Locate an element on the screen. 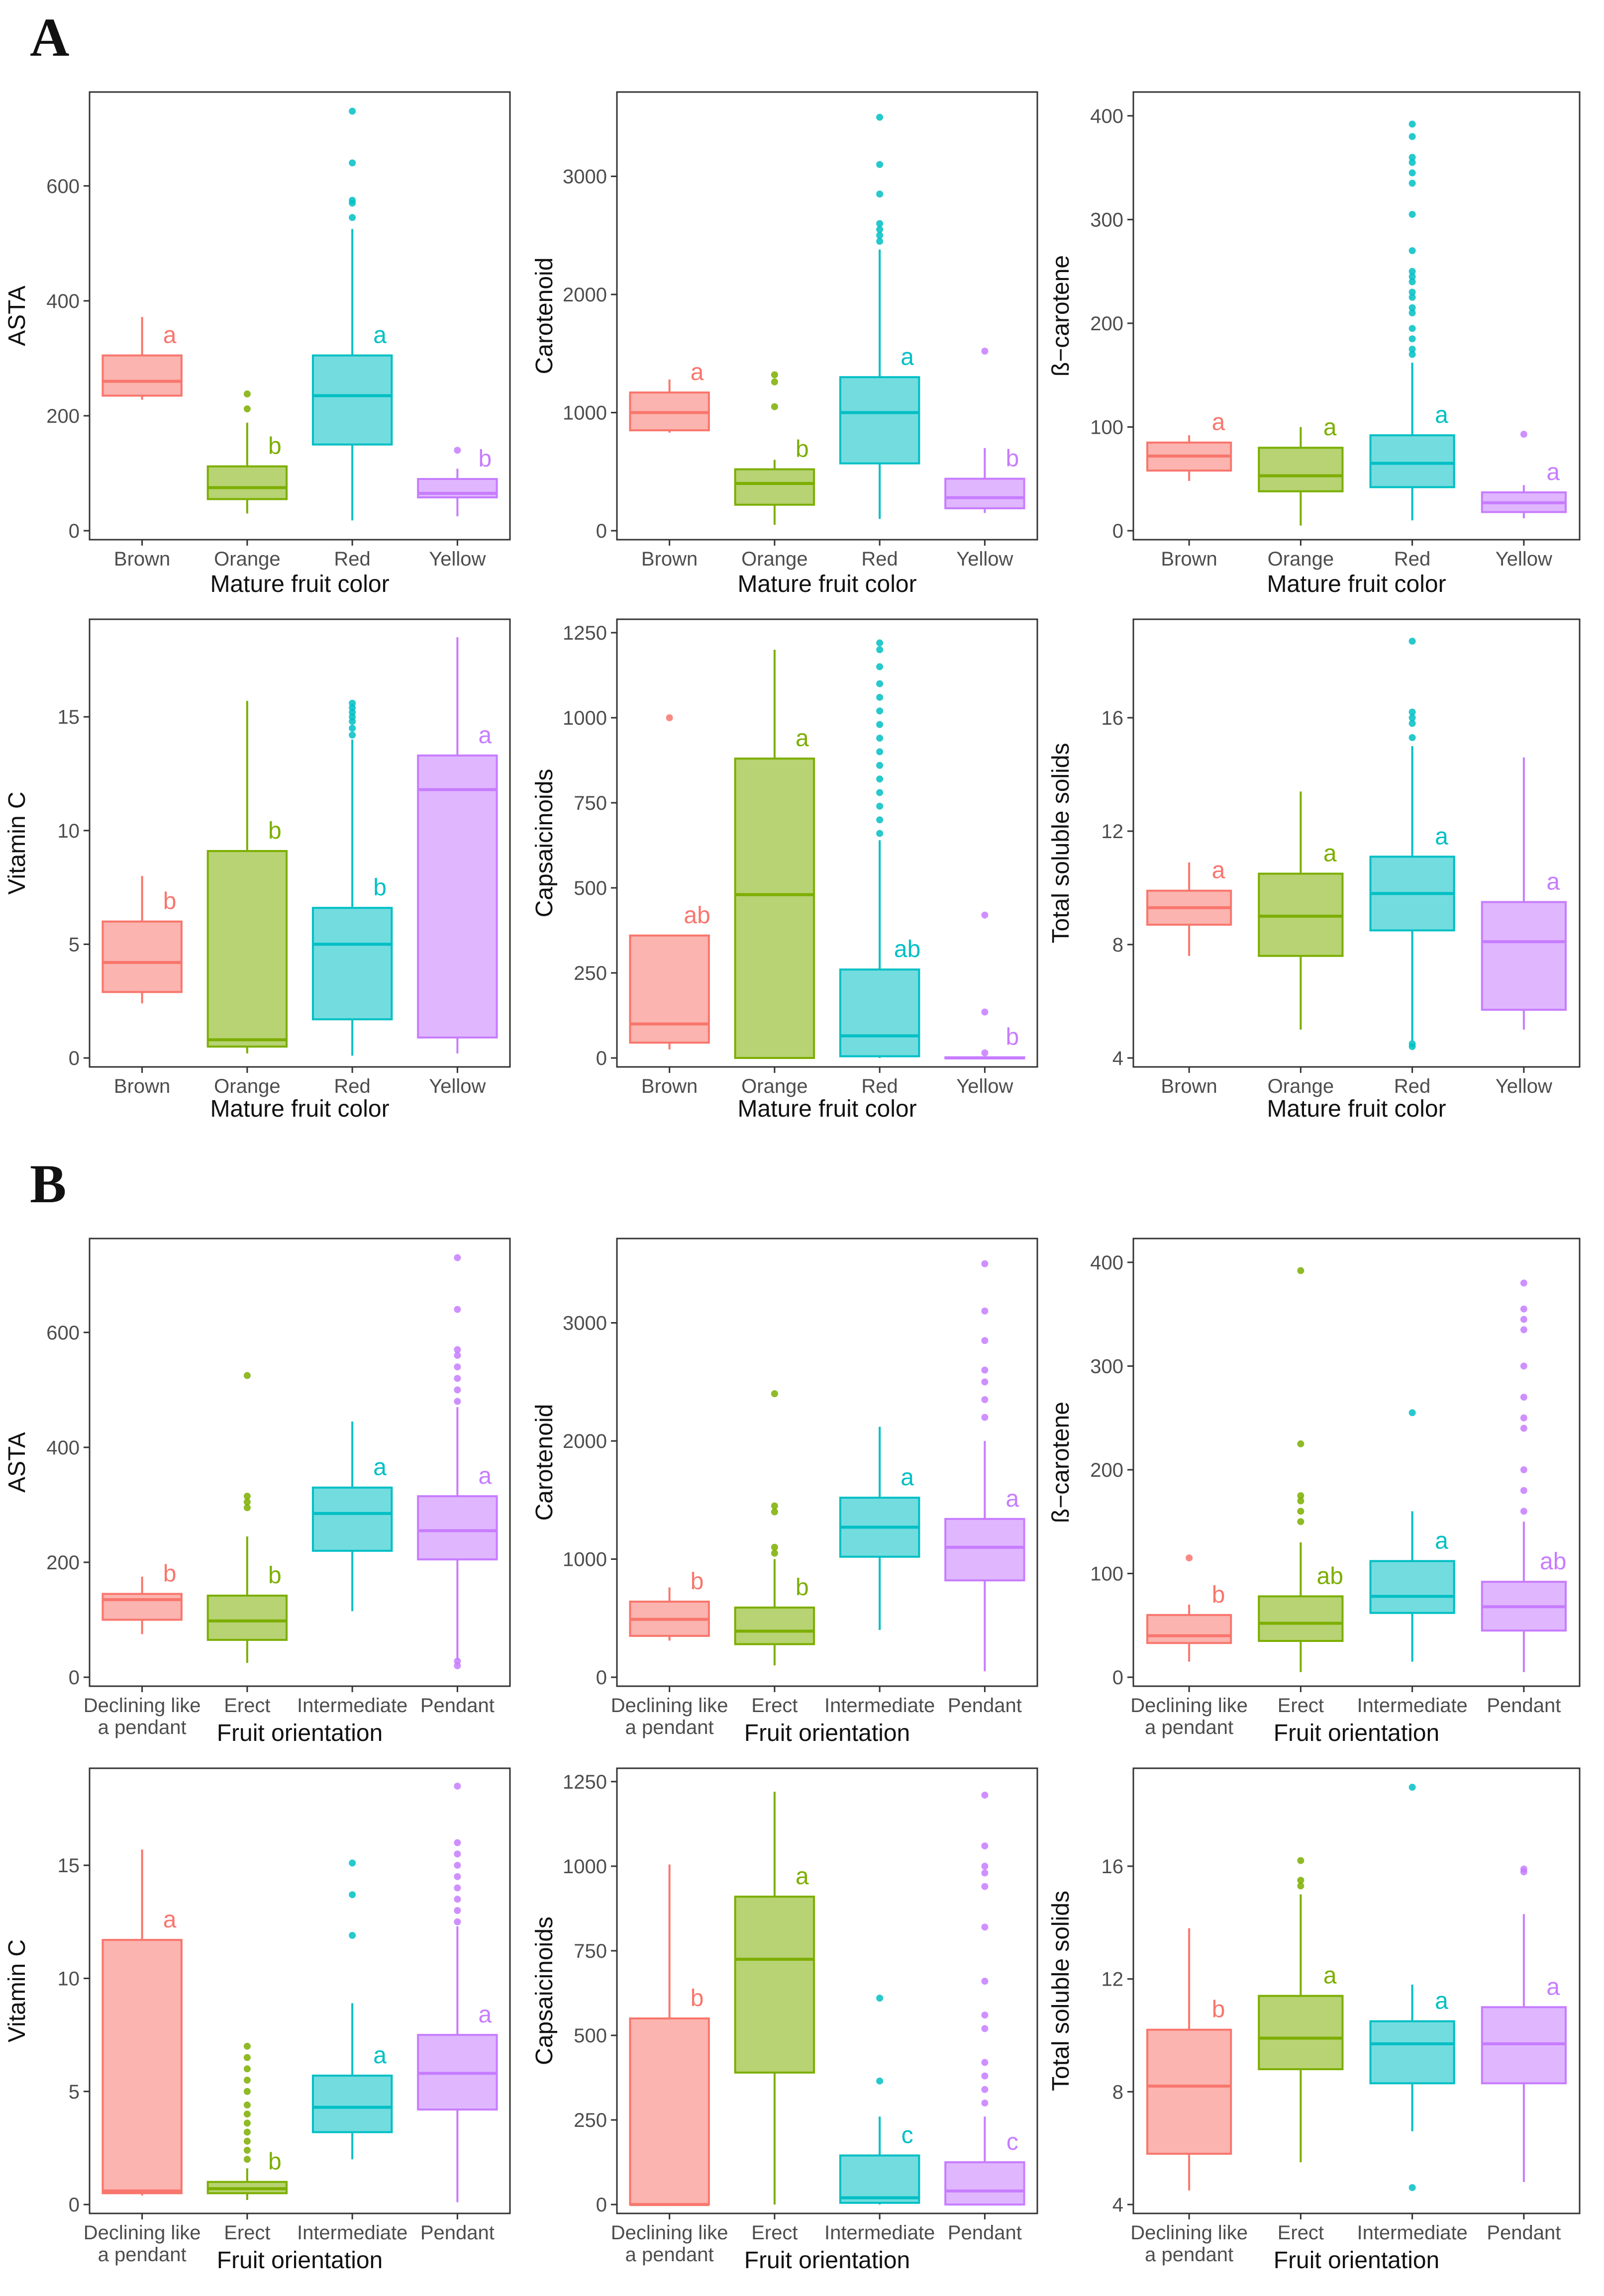  x-tick-label: Brown is located at coordinates (1189, 1086).